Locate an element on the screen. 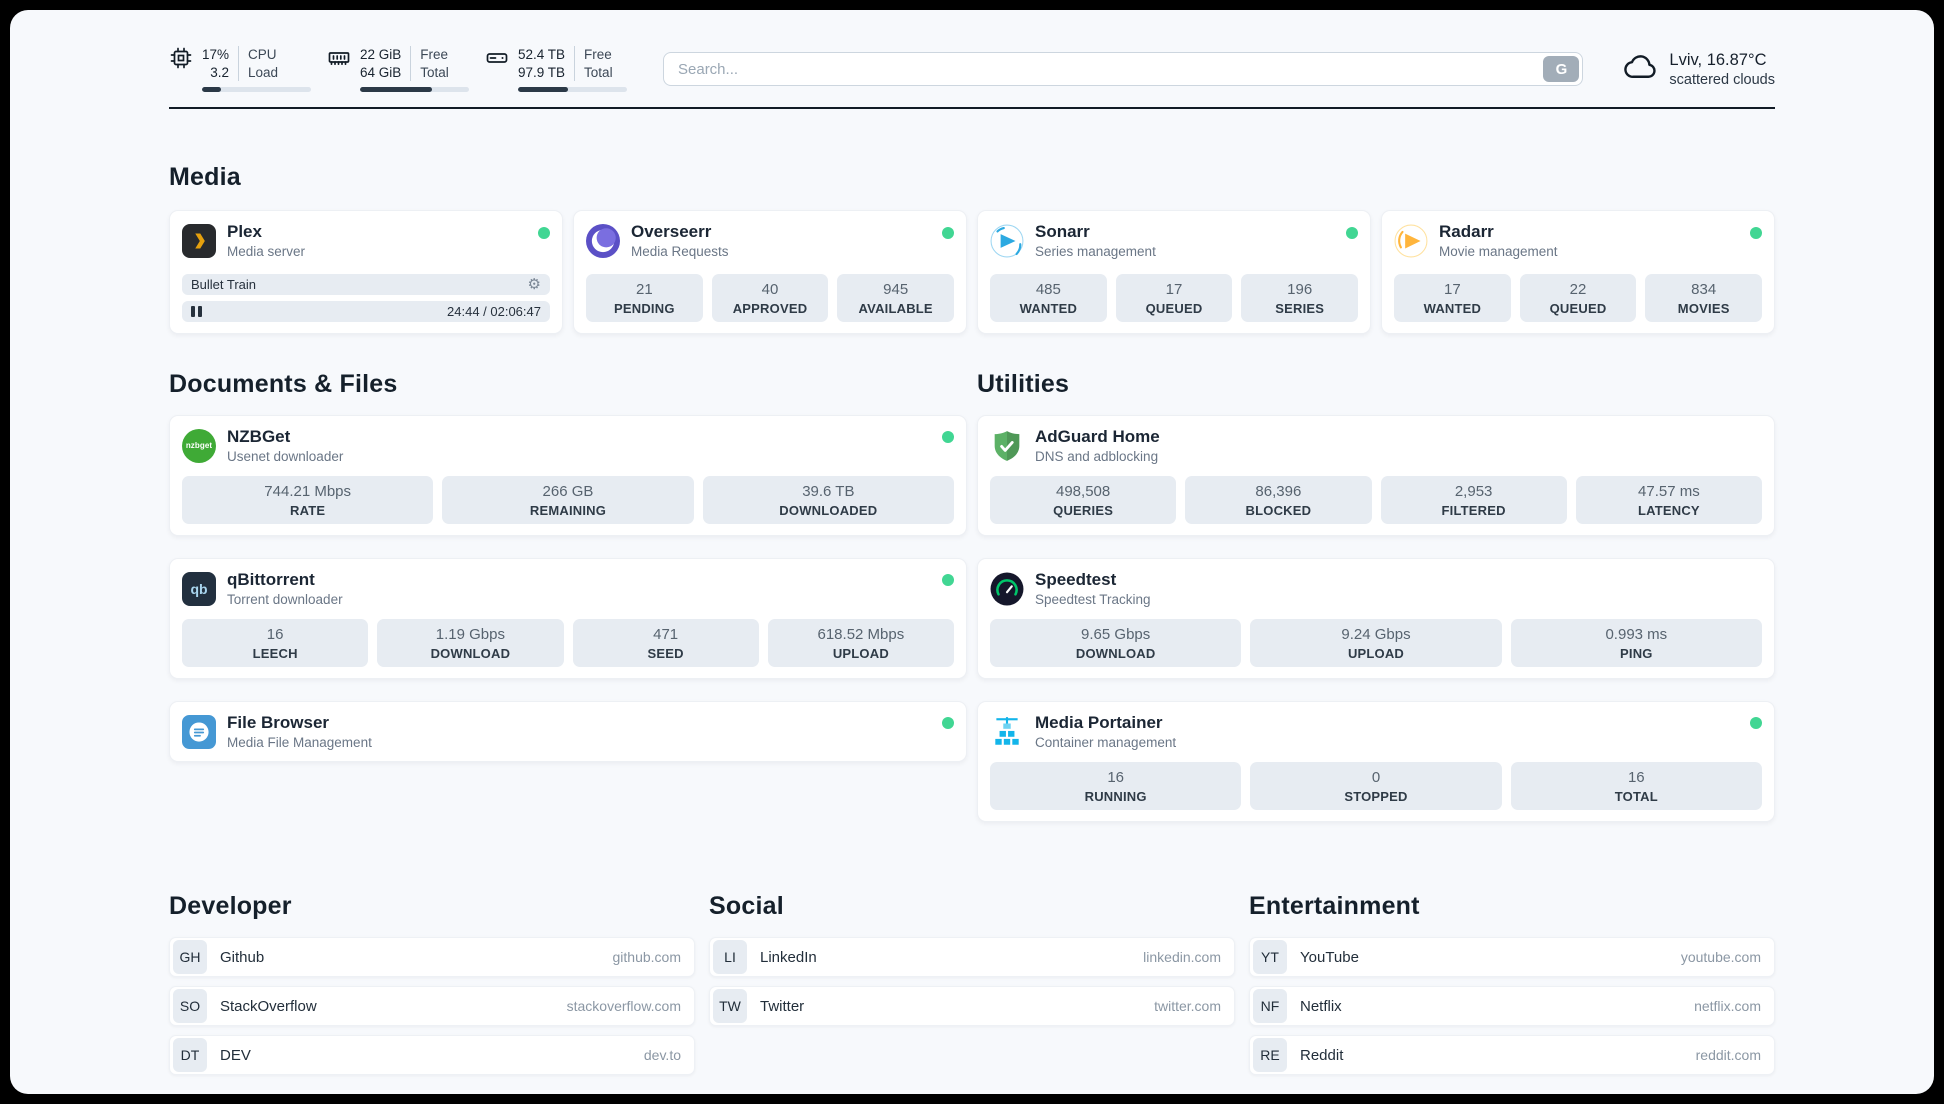 The width and height of the screenshot is (1944, 1104). service-subtitle: DNS and adblocking is located at coordinates (1097, 457).